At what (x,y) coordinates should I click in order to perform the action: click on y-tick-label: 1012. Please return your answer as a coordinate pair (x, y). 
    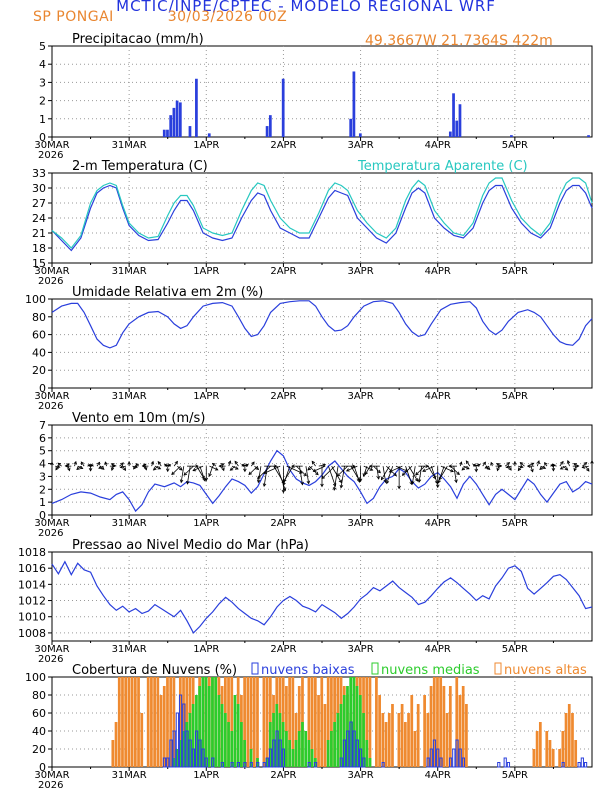
    Looking at the image, I should click on (32, 601).